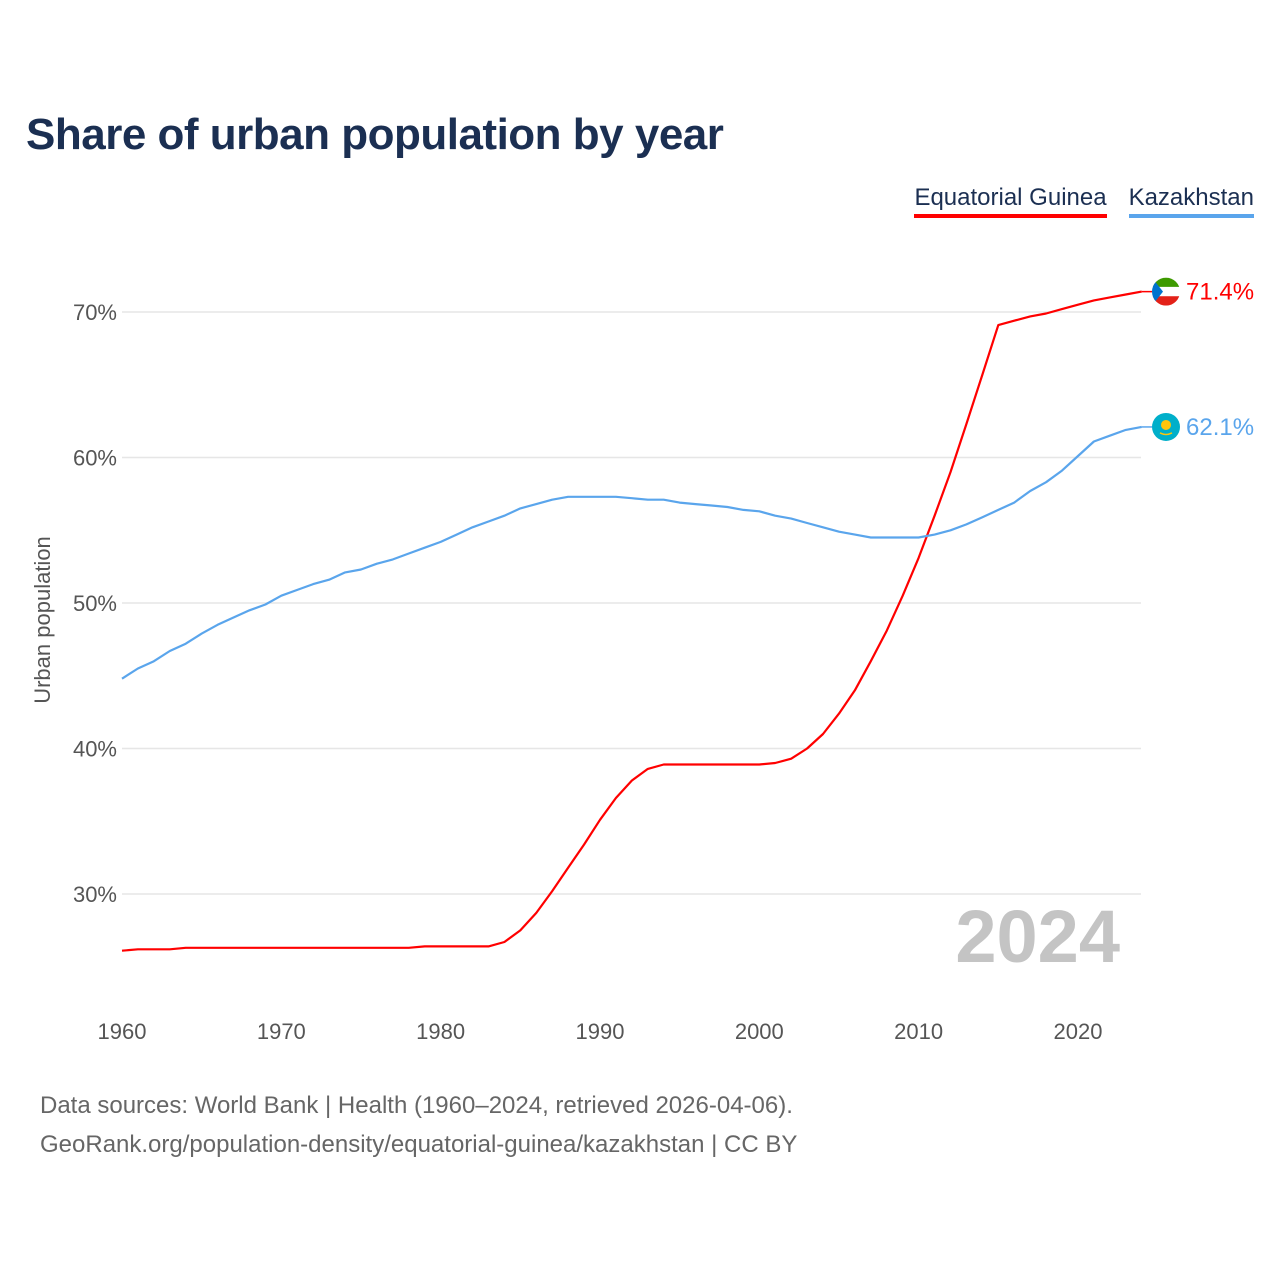  I want to click on y-tick-label: 50%, so click(95, 603).